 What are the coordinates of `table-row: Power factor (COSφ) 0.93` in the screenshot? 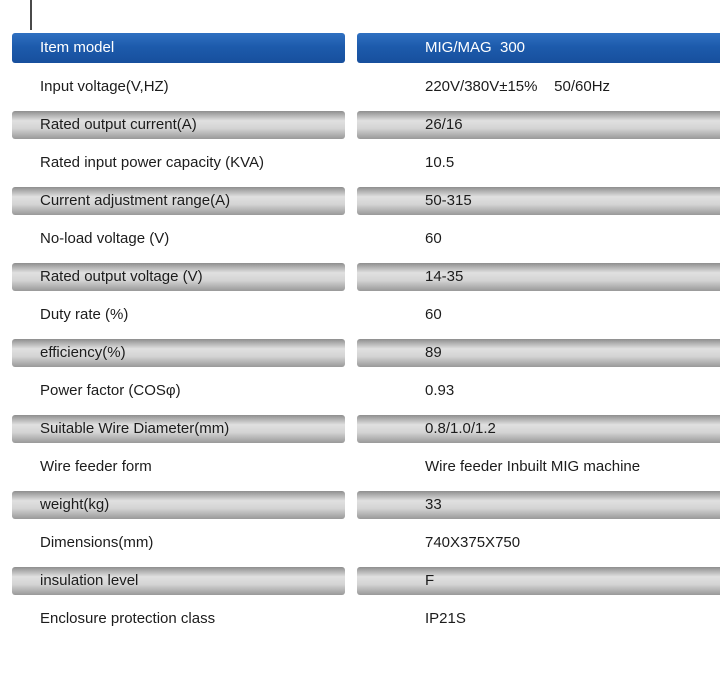 It's located at (360, 391).